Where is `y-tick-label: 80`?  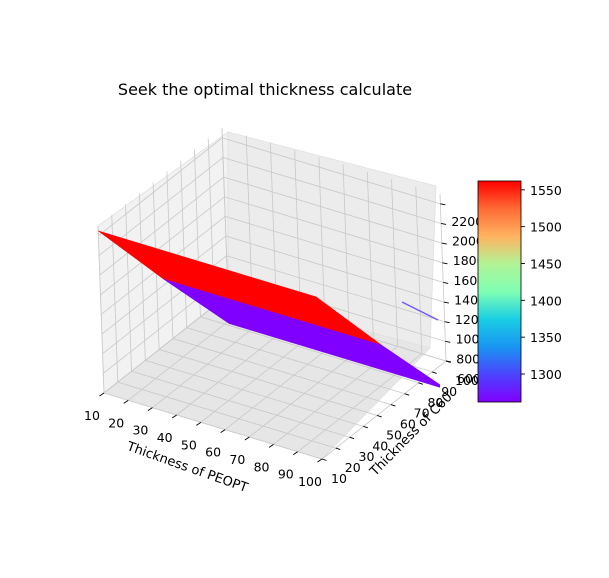
y-tick-label: 80 is located at coordinates (435, 402).